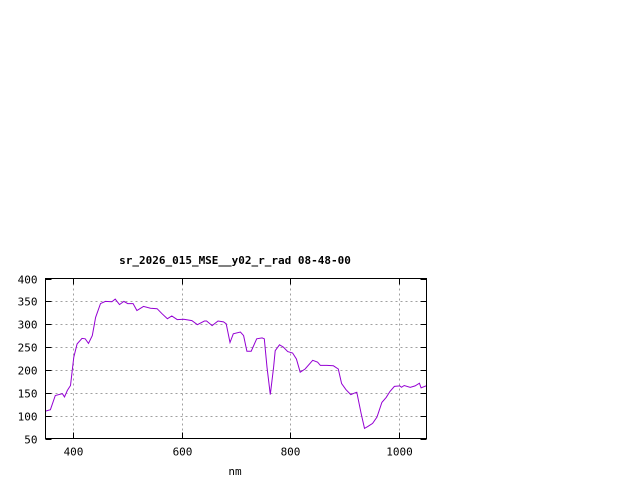  I want to click on y-tick-label: 350, so click(28, 302).